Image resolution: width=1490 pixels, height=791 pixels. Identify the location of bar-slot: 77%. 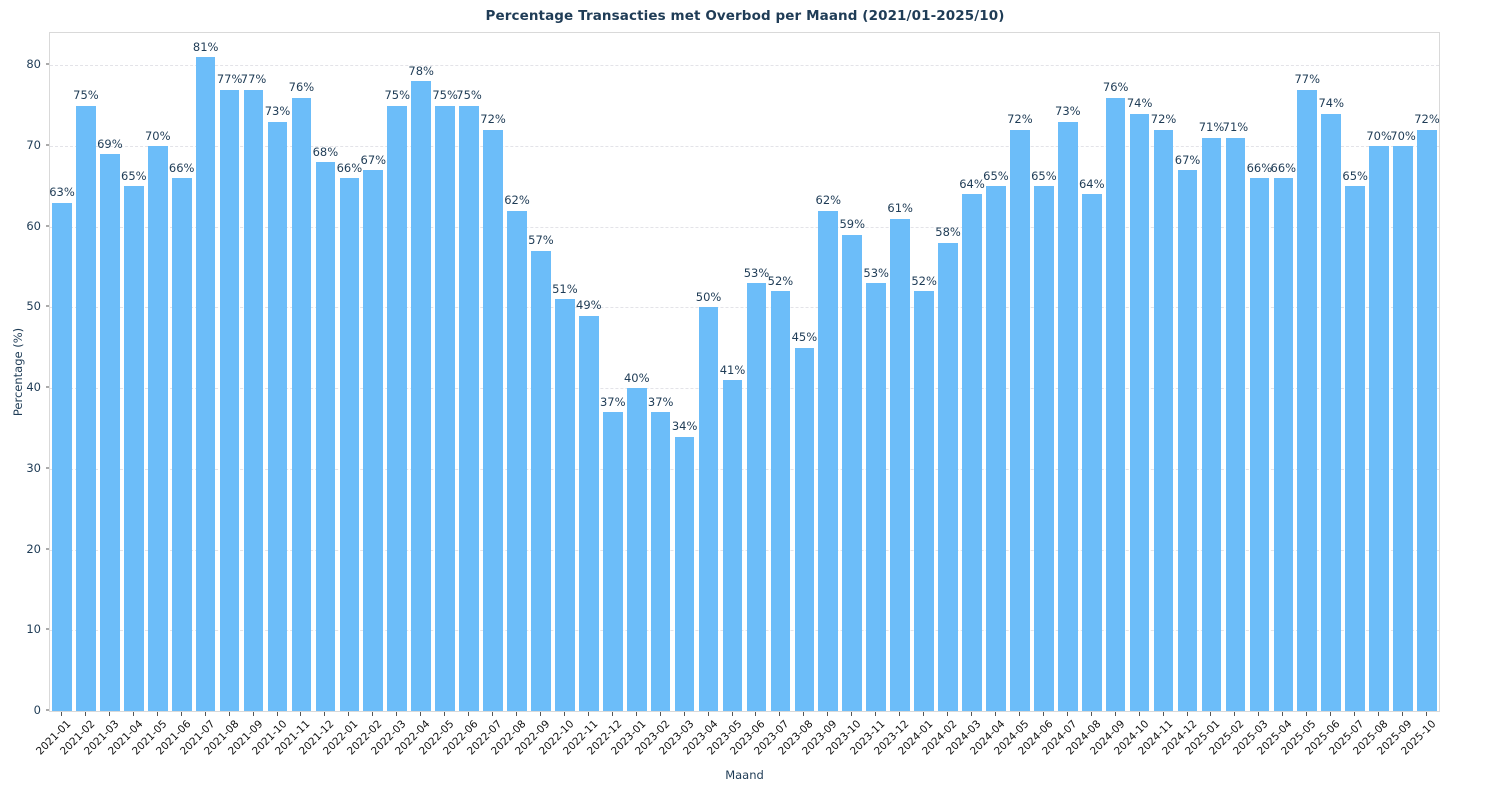
(253, 372).